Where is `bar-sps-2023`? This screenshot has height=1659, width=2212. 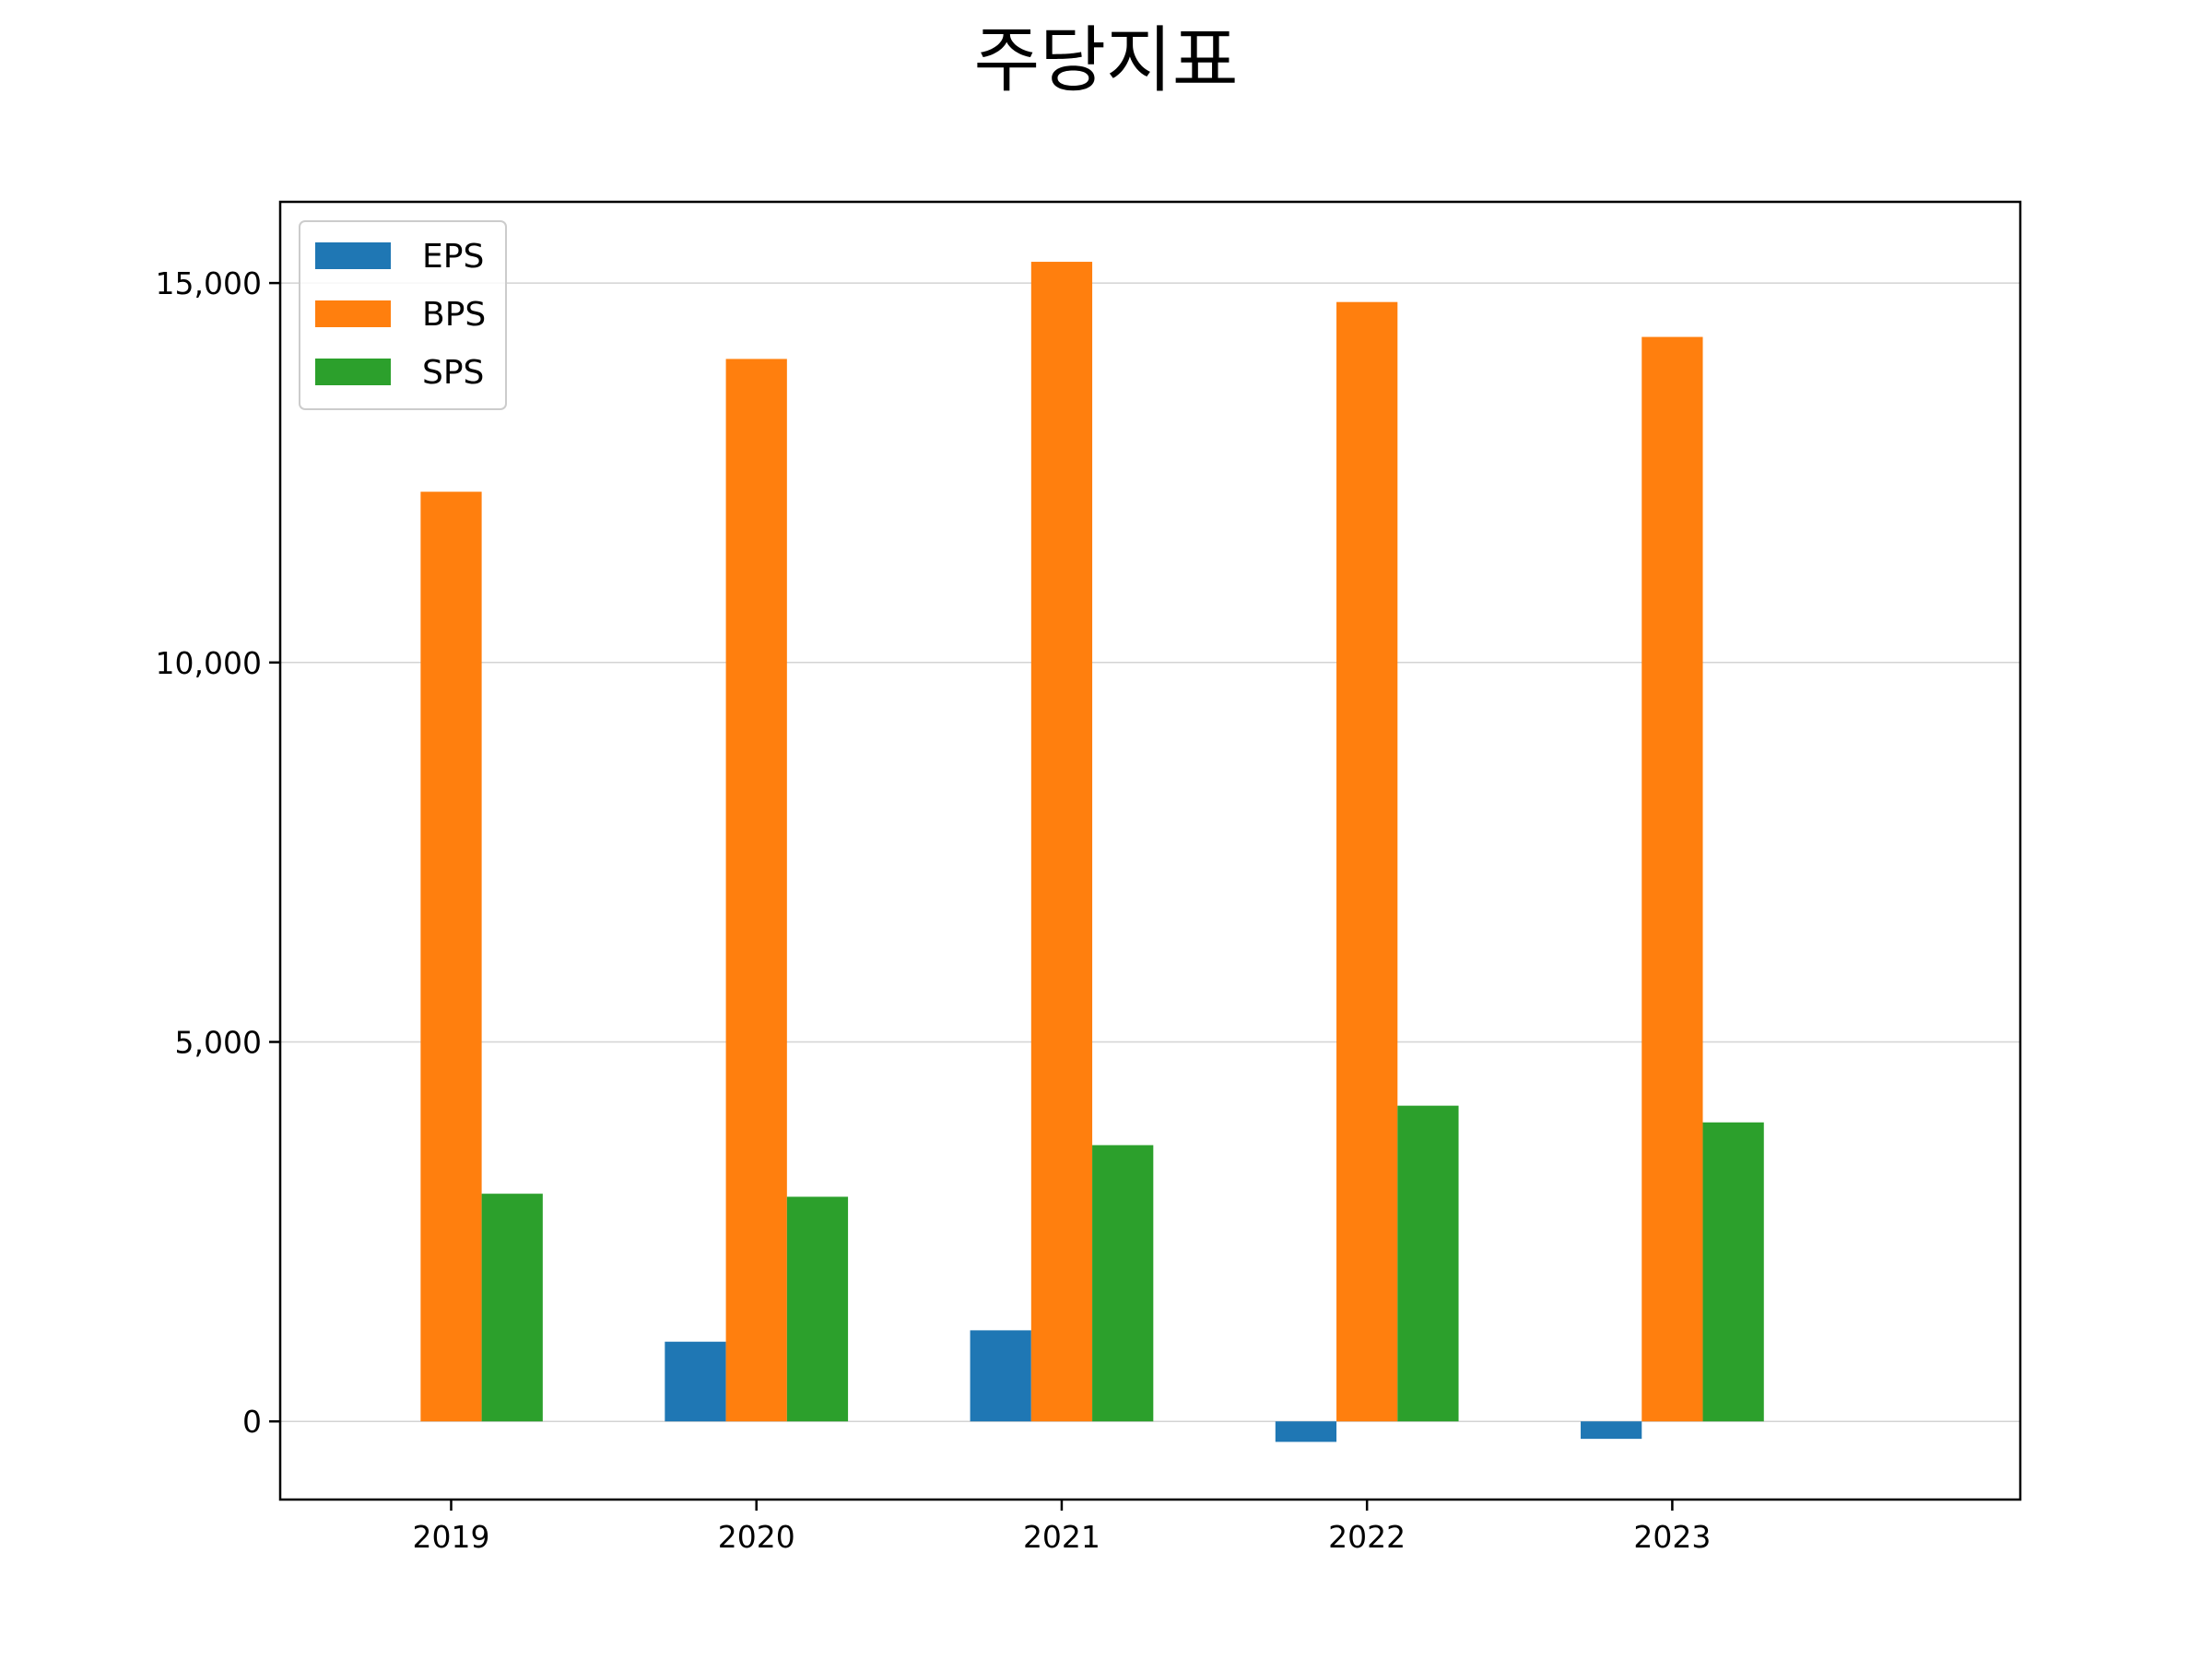
bar-sps-2023 is located at coordinates (1733, 1272).